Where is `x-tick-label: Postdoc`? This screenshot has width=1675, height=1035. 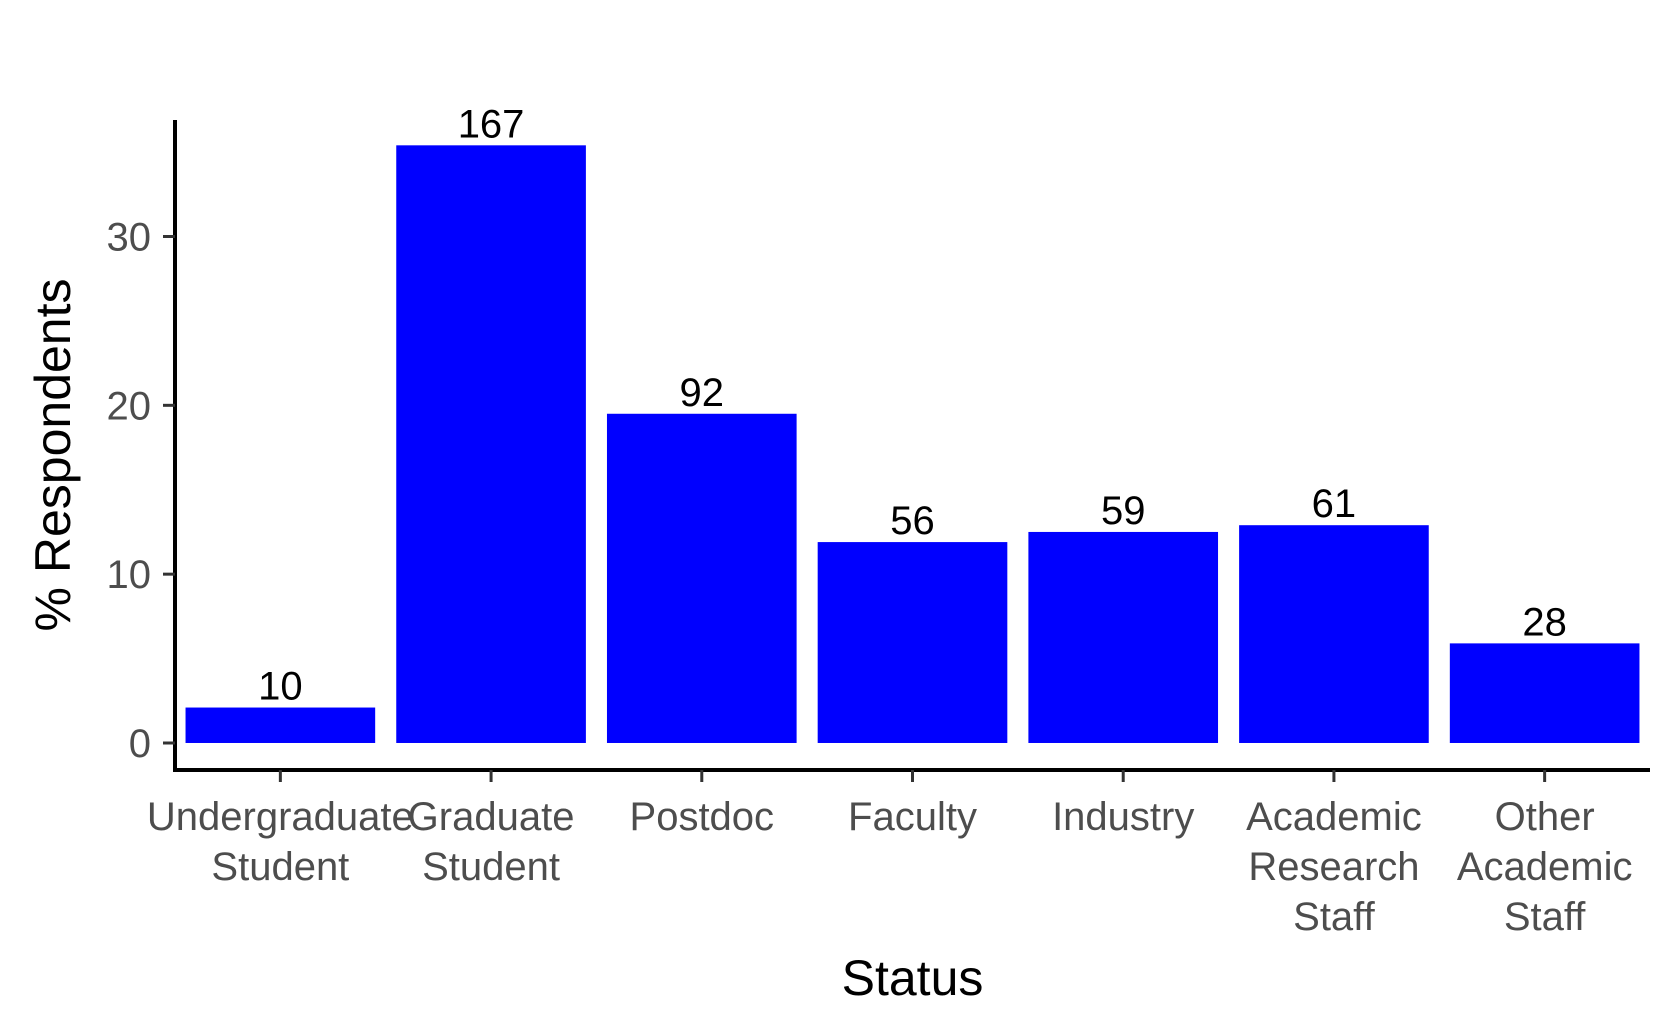
x-tick-label: Postdoc is located at coordinates (702, 817).